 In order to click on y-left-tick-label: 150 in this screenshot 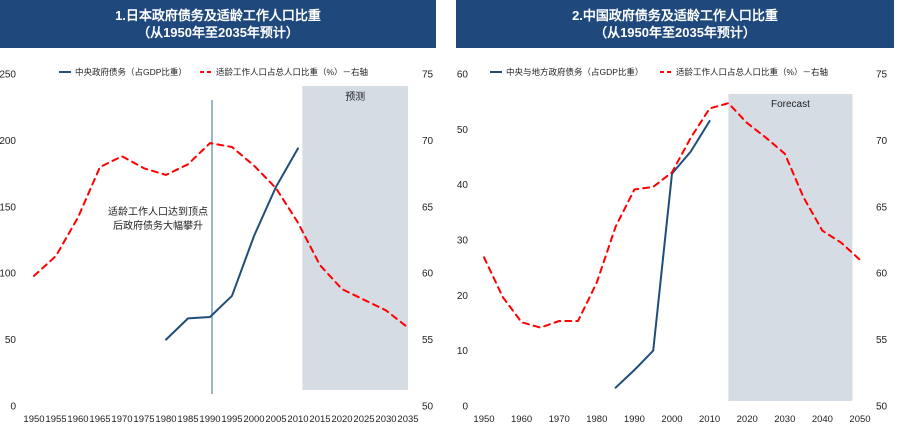, I will do `click(8, 207)`.